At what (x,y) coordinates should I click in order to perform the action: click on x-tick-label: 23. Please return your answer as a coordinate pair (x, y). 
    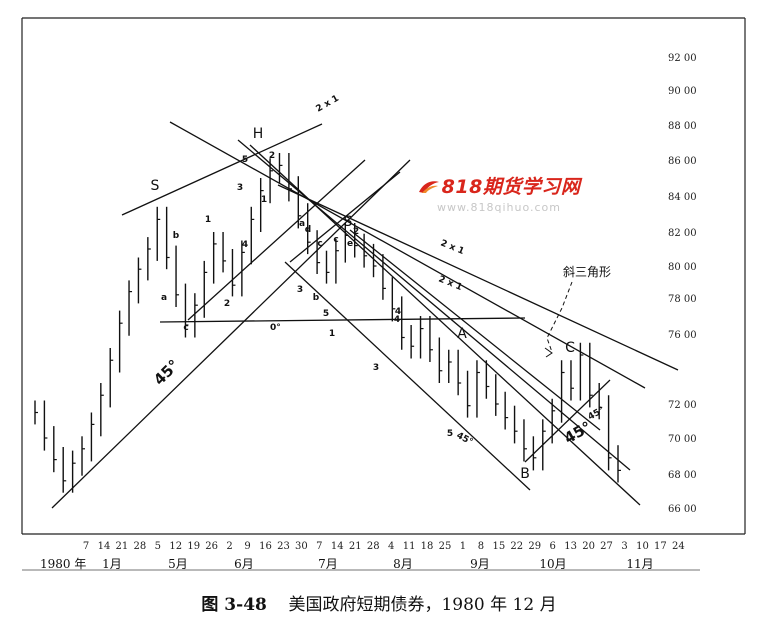
    Looking at the image, I should click on (283, 546).